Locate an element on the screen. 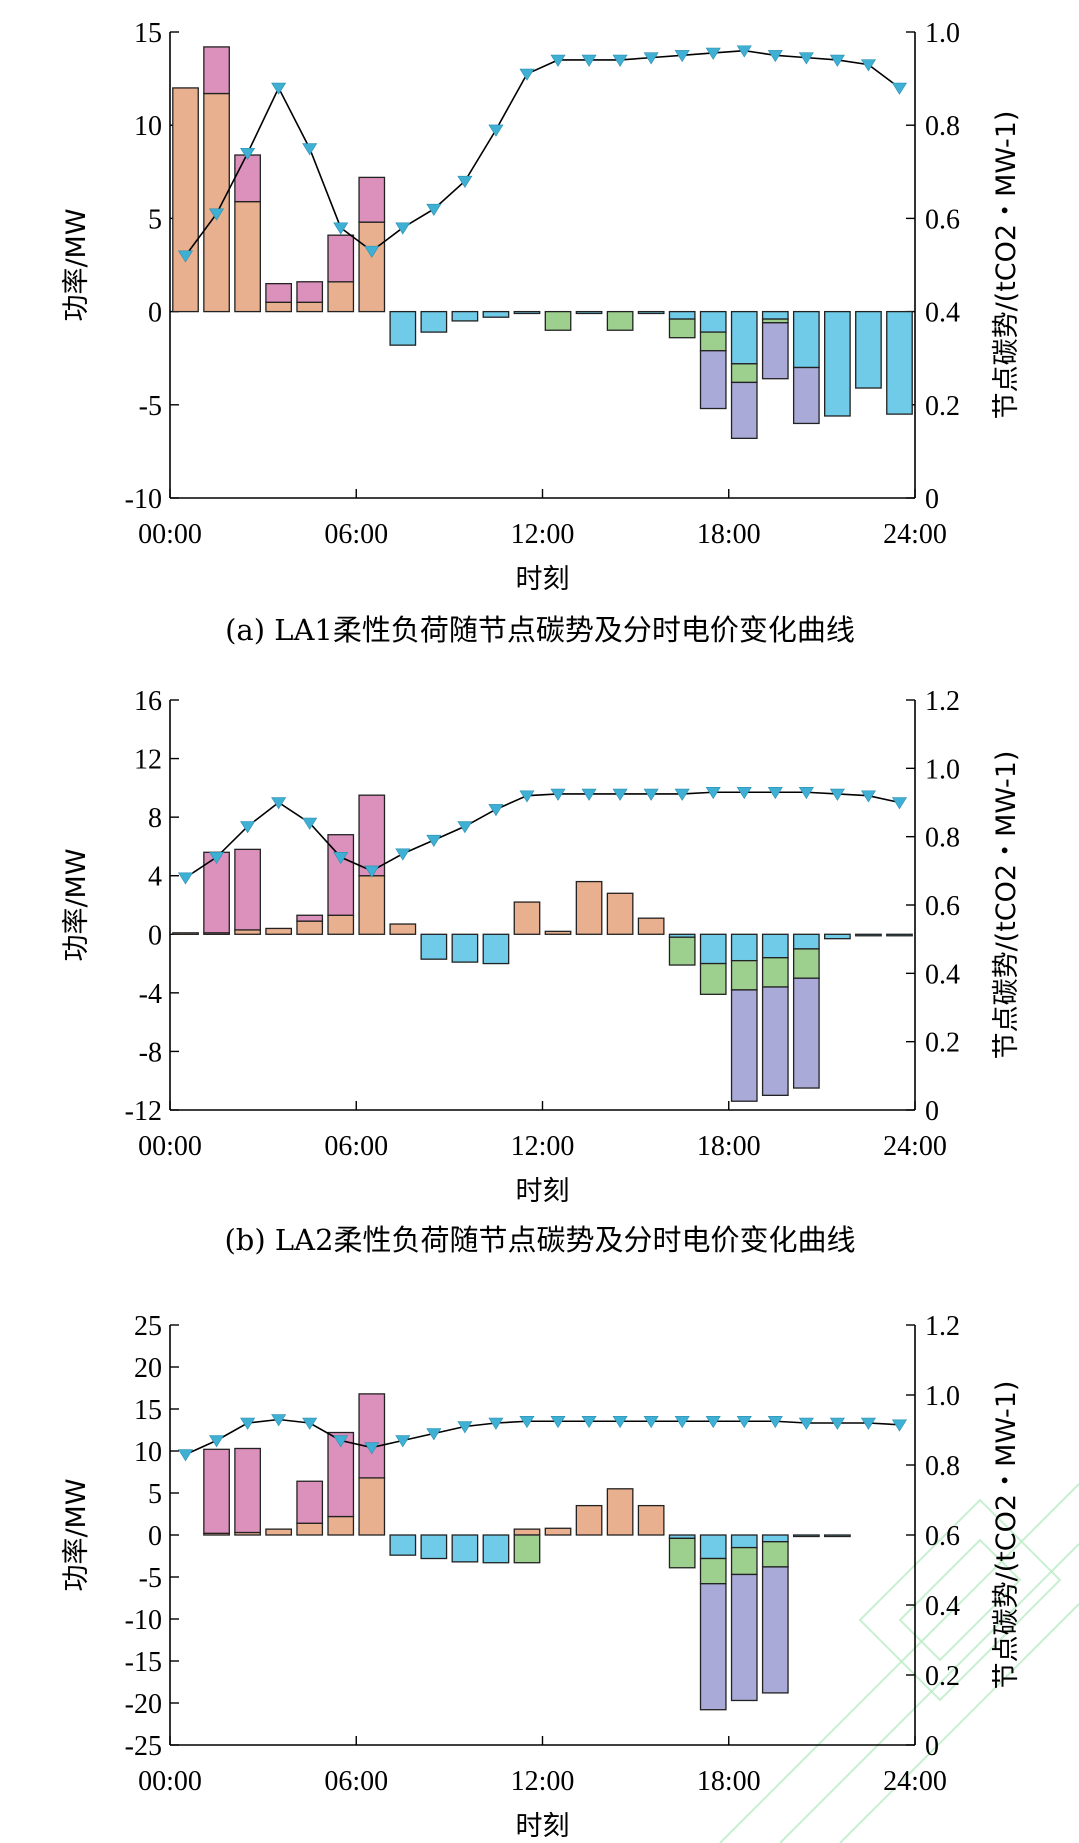  y-tick-label: -12 is located at coordinates (143, 1111).